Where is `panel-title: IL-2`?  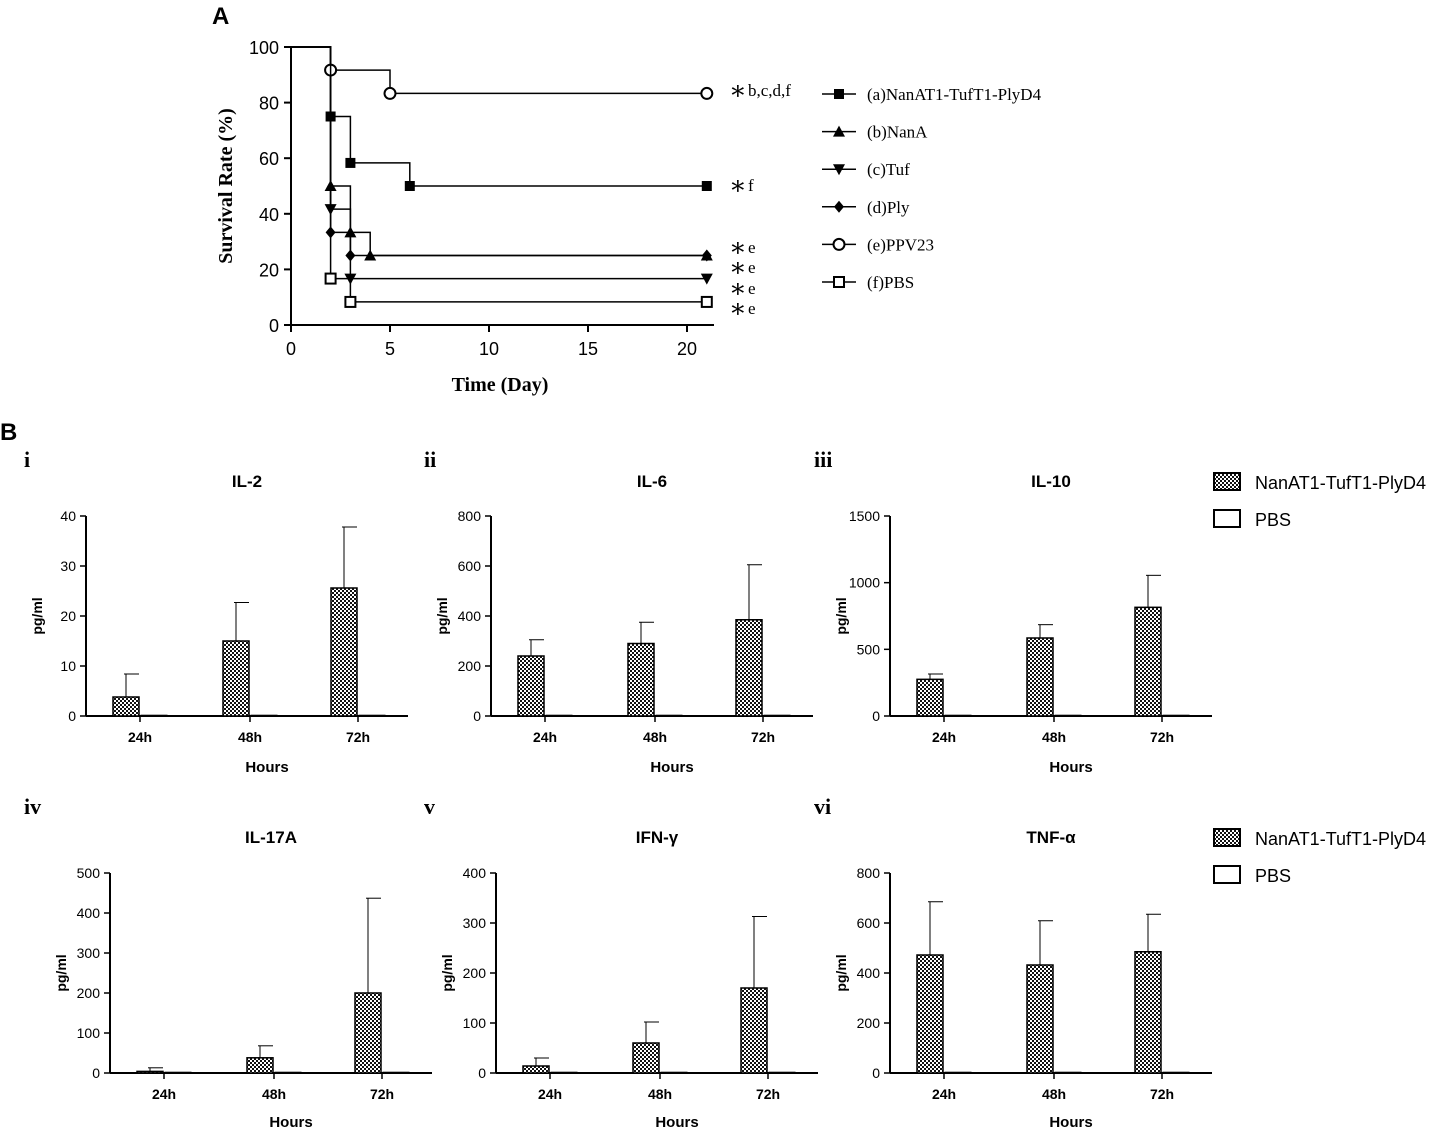
panel-title: IL-2 is located at coordinates (247, 481).